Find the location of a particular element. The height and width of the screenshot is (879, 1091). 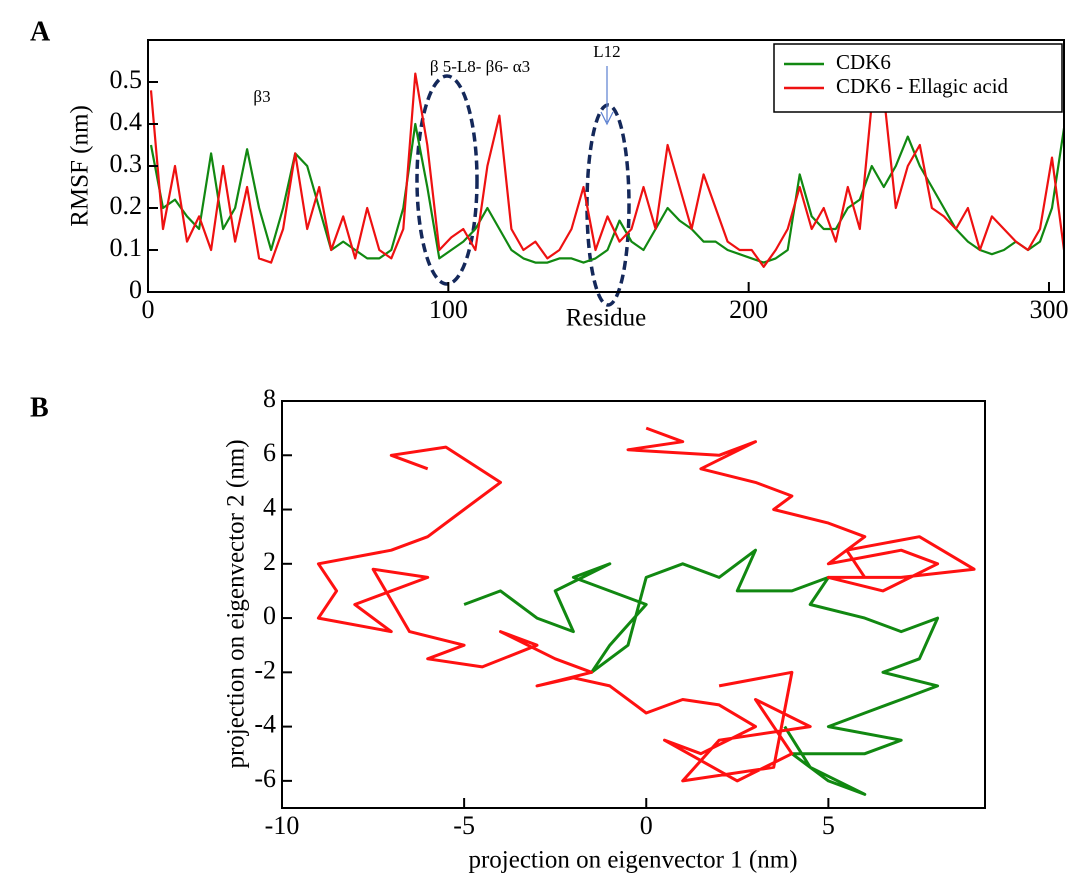

x-tick-label: 5 is located at coordinates (828, 825).